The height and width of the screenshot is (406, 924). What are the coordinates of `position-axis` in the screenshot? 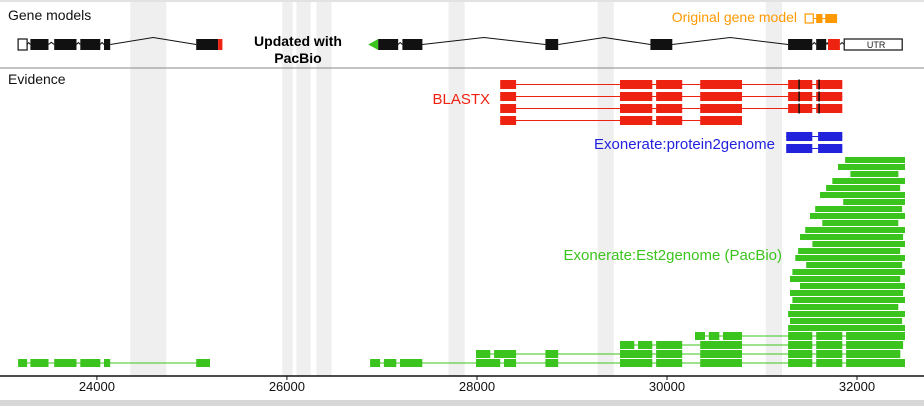 It's located at (462, 377).